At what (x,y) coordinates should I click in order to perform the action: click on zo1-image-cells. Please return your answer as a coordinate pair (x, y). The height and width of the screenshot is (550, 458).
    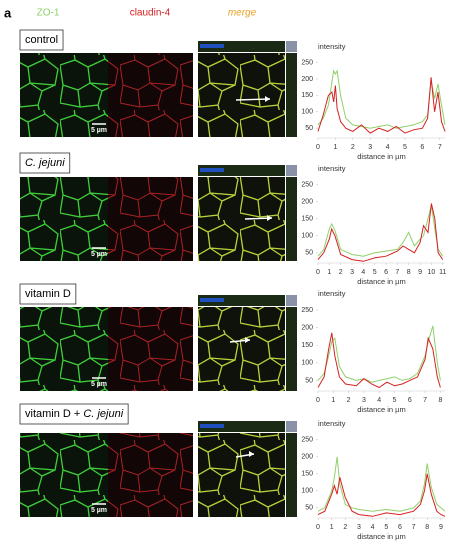
    Looking at the image, I should click on (64, 95).